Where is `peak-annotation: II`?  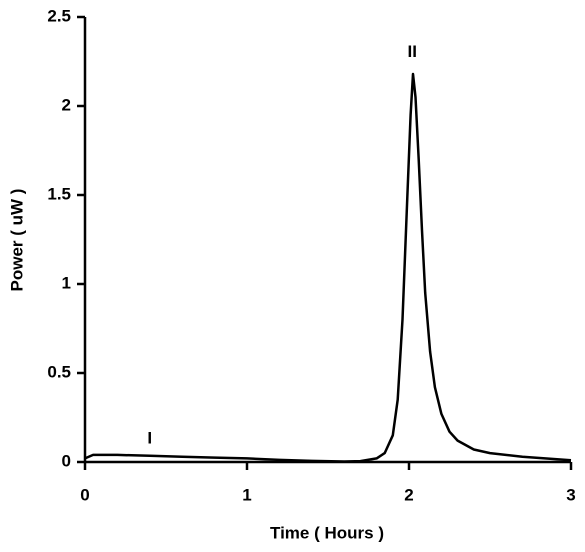
peak-annotation: II is located at coordinates (412, 51).